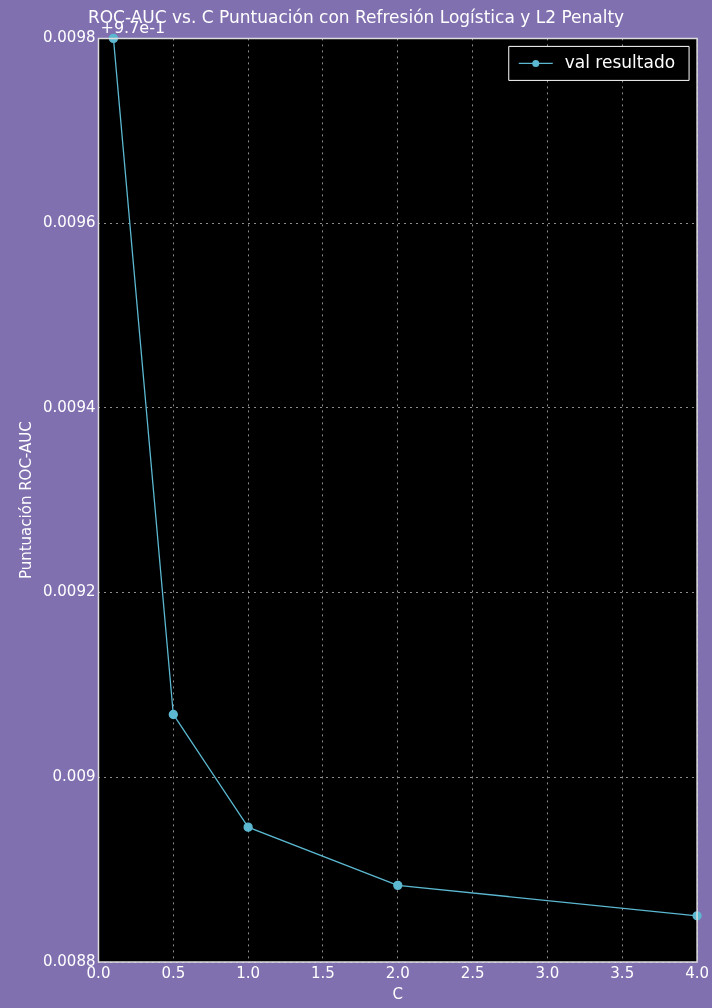 The image size is (712, 1008). What do you see at coordinates (69, 406) in the screenshot?
I see `y-tick-label: 0.0094` at bounding box center [69, 406].